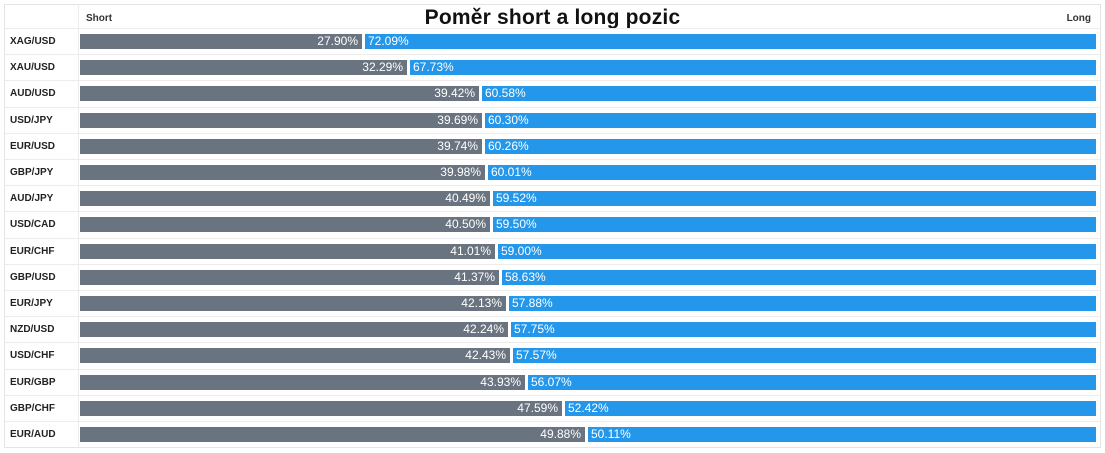  What do you see at coordinates (33, 67) in the screenshot?
I see `category-label: XAU/USD` at bounding box center [33, 67].